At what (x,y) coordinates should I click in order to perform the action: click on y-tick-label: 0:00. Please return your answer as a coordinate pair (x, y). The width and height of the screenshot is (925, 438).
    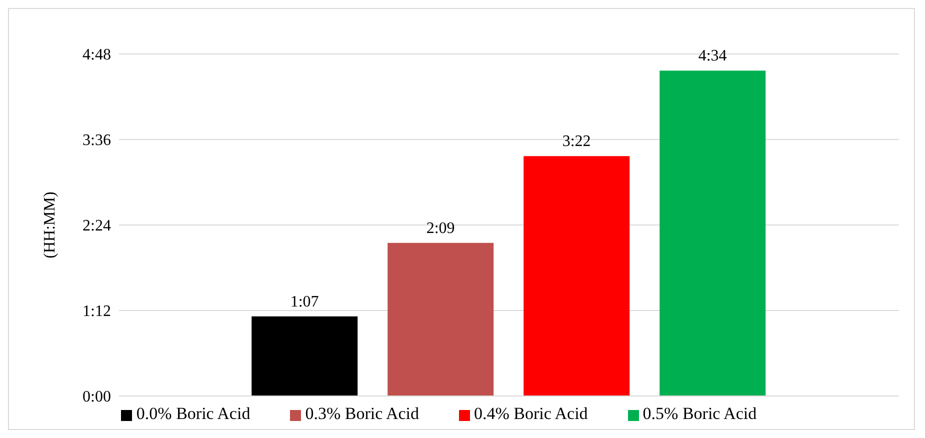
    Looking at the image, I should click on (96, 397).